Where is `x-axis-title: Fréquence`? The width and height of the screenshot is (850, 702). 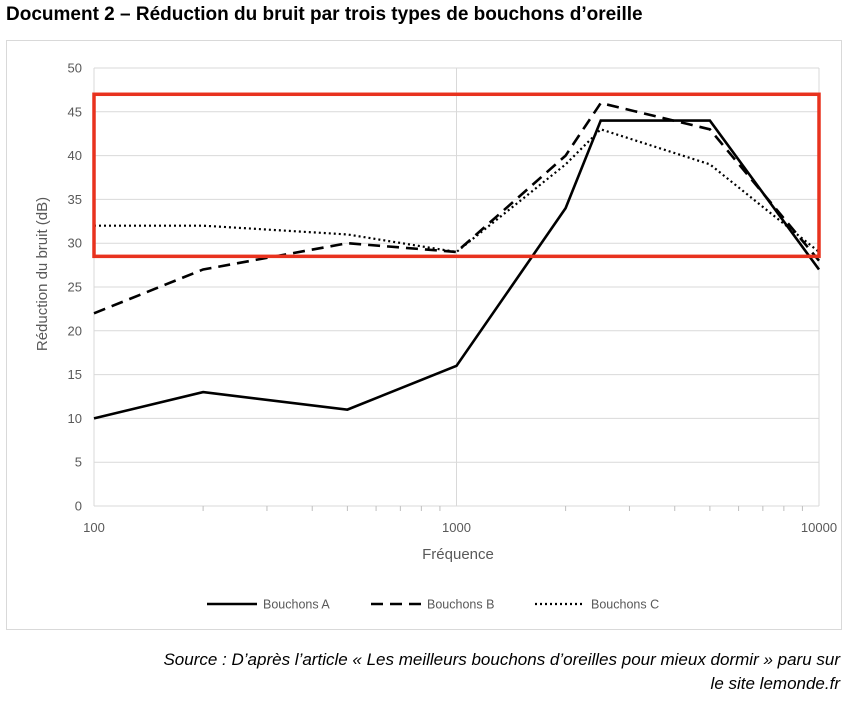 x-axis-title: Fréquence is located at coordinates (458, 554).